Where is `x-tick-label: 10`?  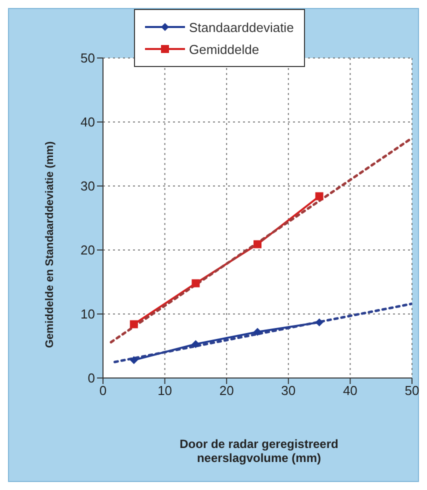
x-tick-label: 10 is located at coordinates (165, 390).